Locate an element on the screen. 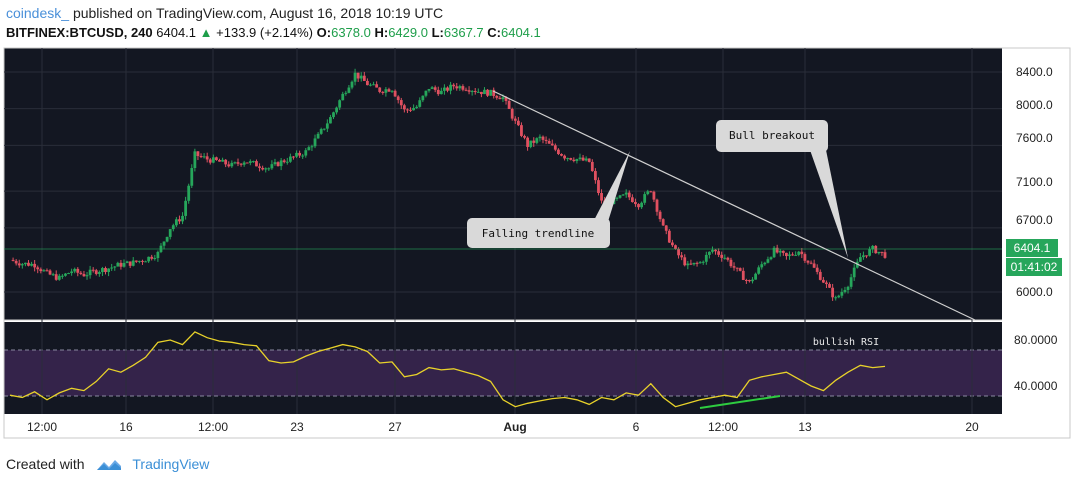  y-tick-6000: 6000.0 is located at coordinates (1034, 292).